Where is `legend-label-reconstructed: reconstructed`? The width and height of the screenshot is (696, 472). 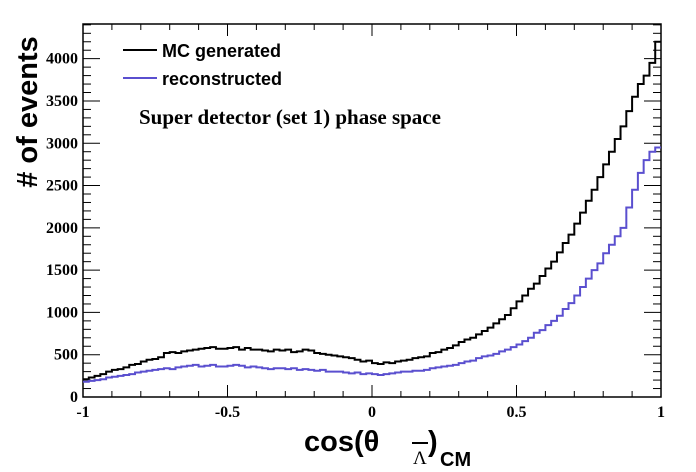 legend-label-reconstructed: reconstructed is located at coordinates (222, 79).